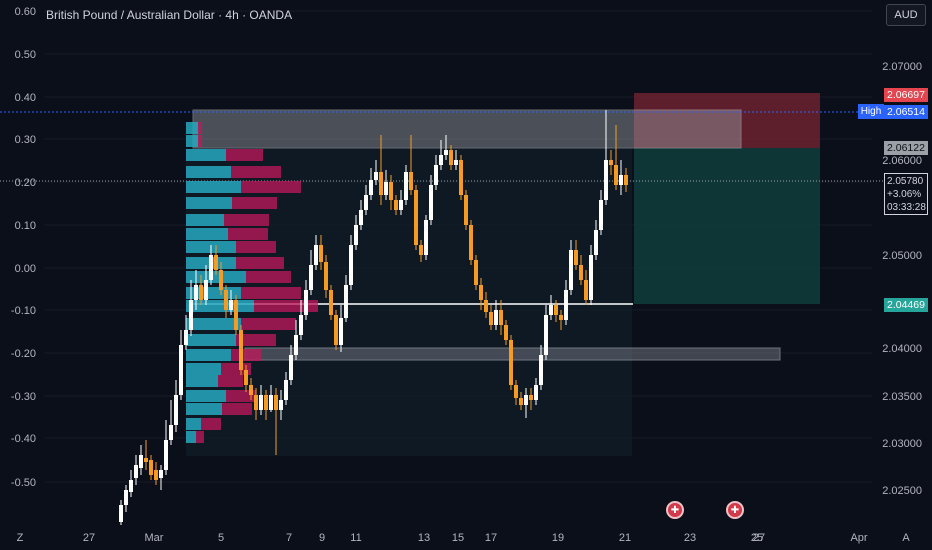 Image resolution: width=932 pixels, height=550 pixels. Describe the element at coordinates (322, 538) in the screenshot. I see `time-axis-label: 9` at that location.